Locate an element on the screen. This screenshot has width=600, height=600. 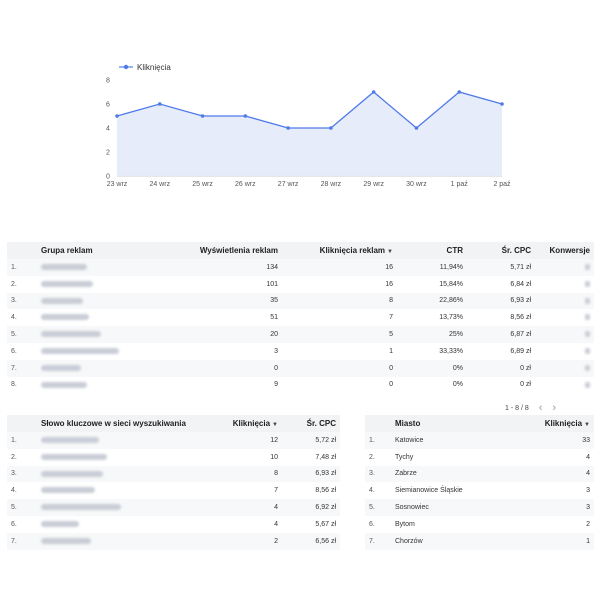
table-row: 3. 8 6,93 zł is located at coordinates (173, 474).